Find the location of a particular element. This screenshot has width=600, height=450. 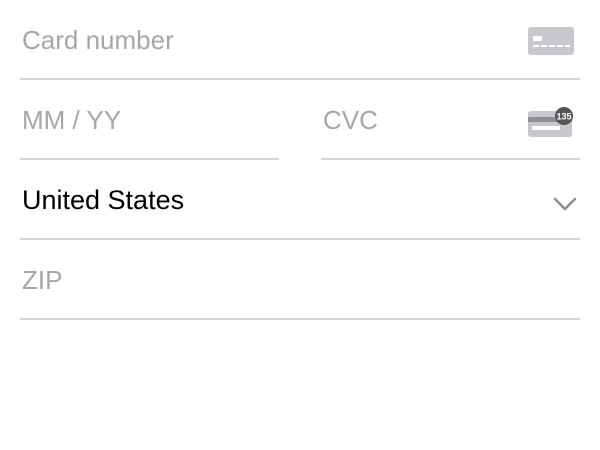

cvc-badge-text: 135 is located at coordinates (563, 117).